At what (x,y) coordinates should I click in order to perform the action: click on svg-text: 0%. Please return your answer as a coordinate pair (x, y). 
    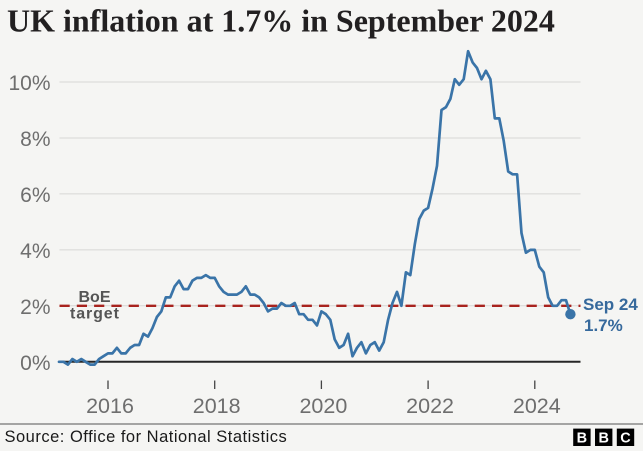
    Looking at the image, I should click on (35, 363).